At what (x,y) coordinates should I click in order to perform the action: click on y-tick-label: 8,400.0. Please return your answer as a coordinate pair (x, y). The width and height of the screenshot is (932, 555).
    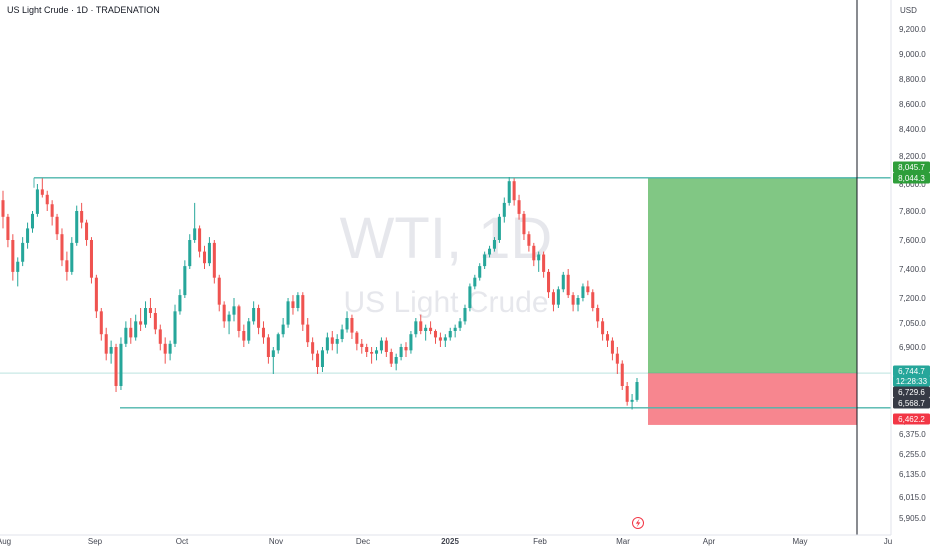
    Looking at the image, I should click on (912, 129).